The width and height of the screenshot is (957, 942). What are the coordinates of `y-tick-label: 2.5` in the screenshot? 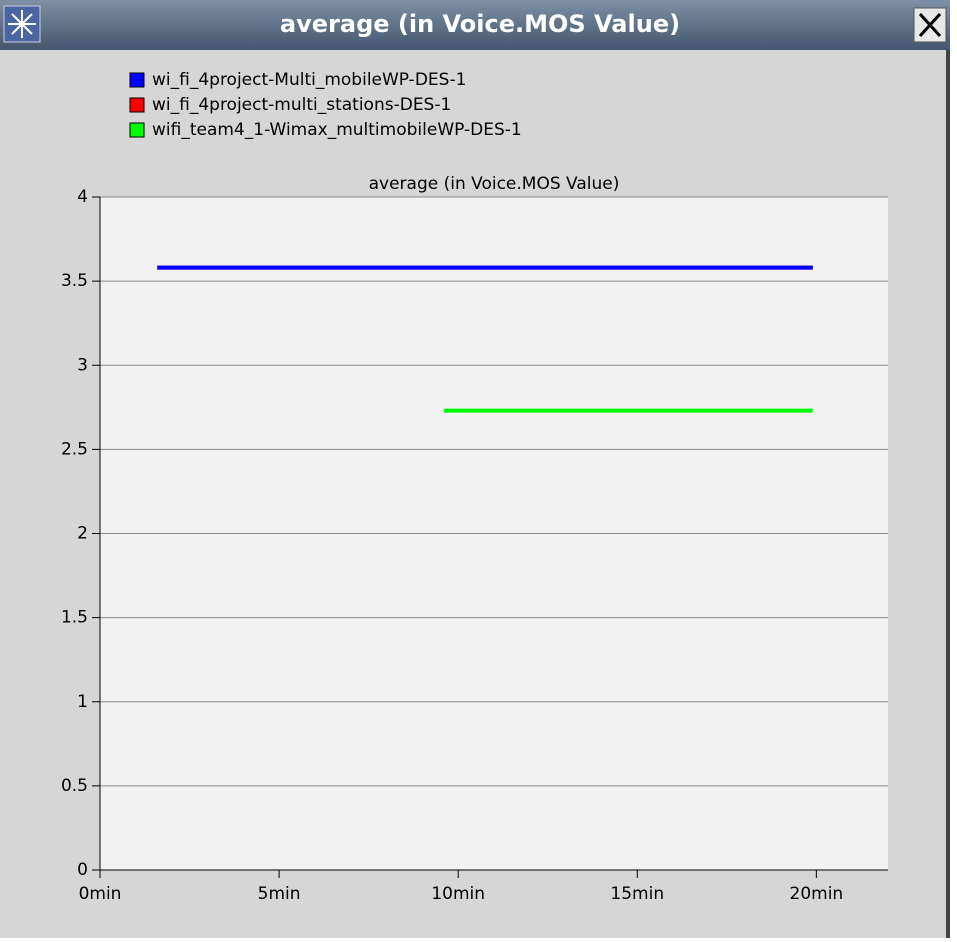 It's located at (74, 449).